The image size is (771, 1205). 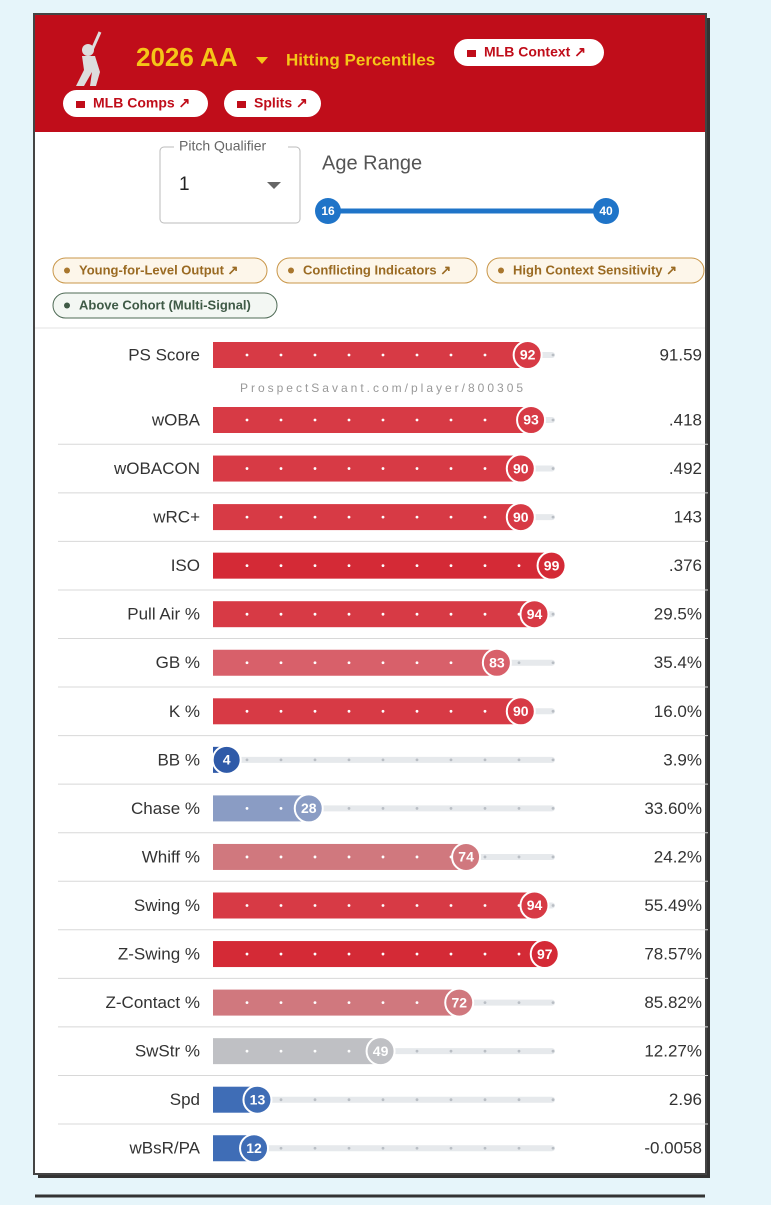 I want to click on tag: Above Cohort (Multi-Signal), so click(x=165, y=305).